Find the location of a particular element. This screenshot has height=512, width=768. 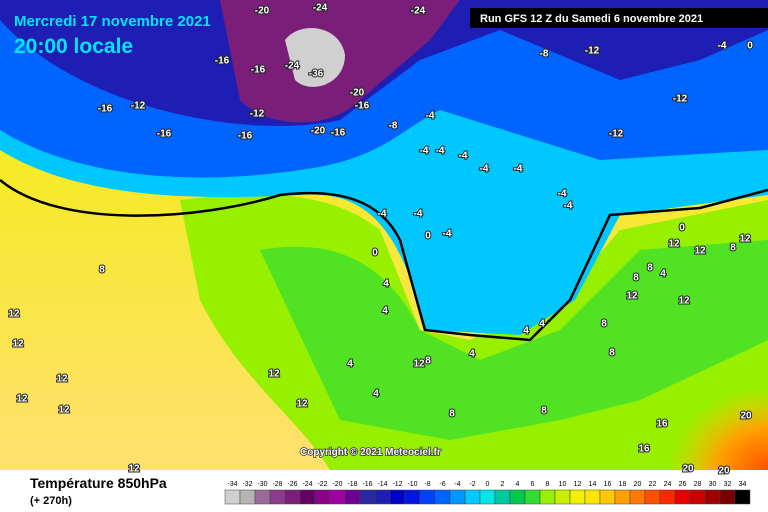

legend-tick-label: 12 is located at coordinates (578, 484).